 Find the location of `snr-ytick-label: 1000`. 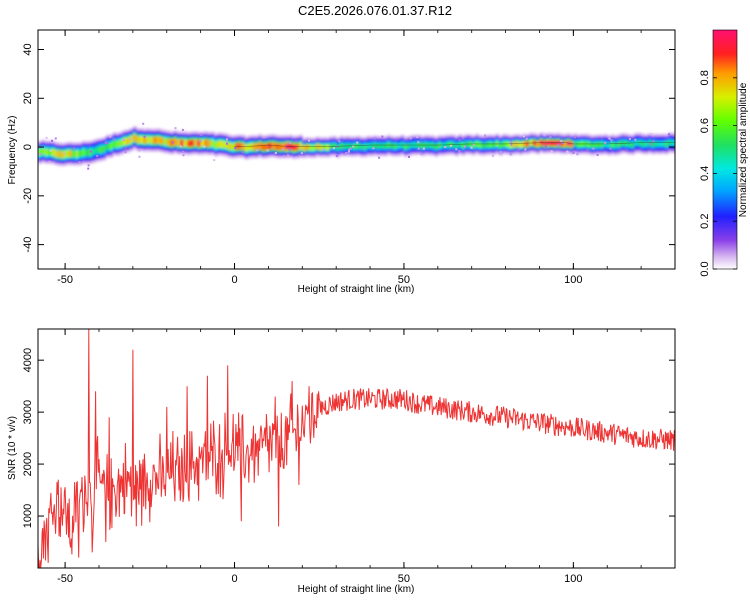

snr-ytick-label: 1000 is located at coordinates (28, 516).